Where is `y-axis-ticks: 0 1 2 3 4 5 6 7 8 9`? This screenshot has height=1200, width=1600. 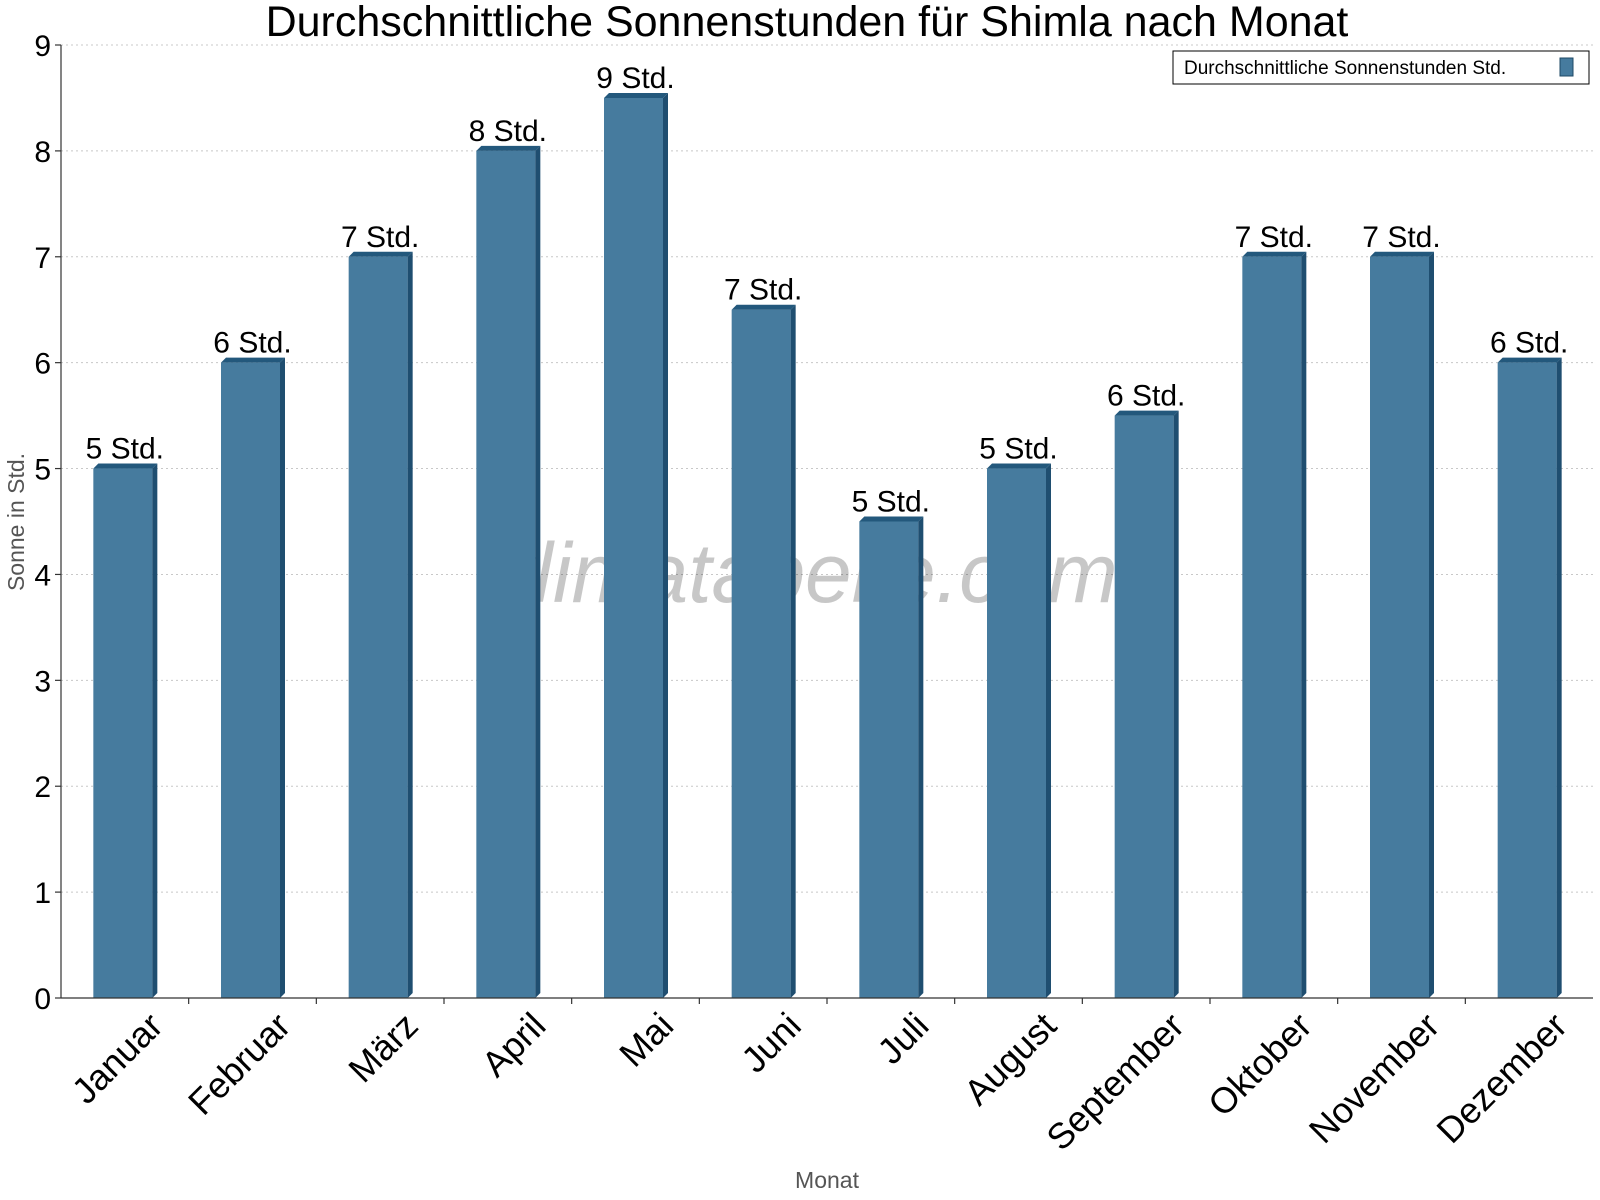
y-axis-ticks: 0 1 2 3 4 5 6 7 8 9 is located at coordinates (47, 523).